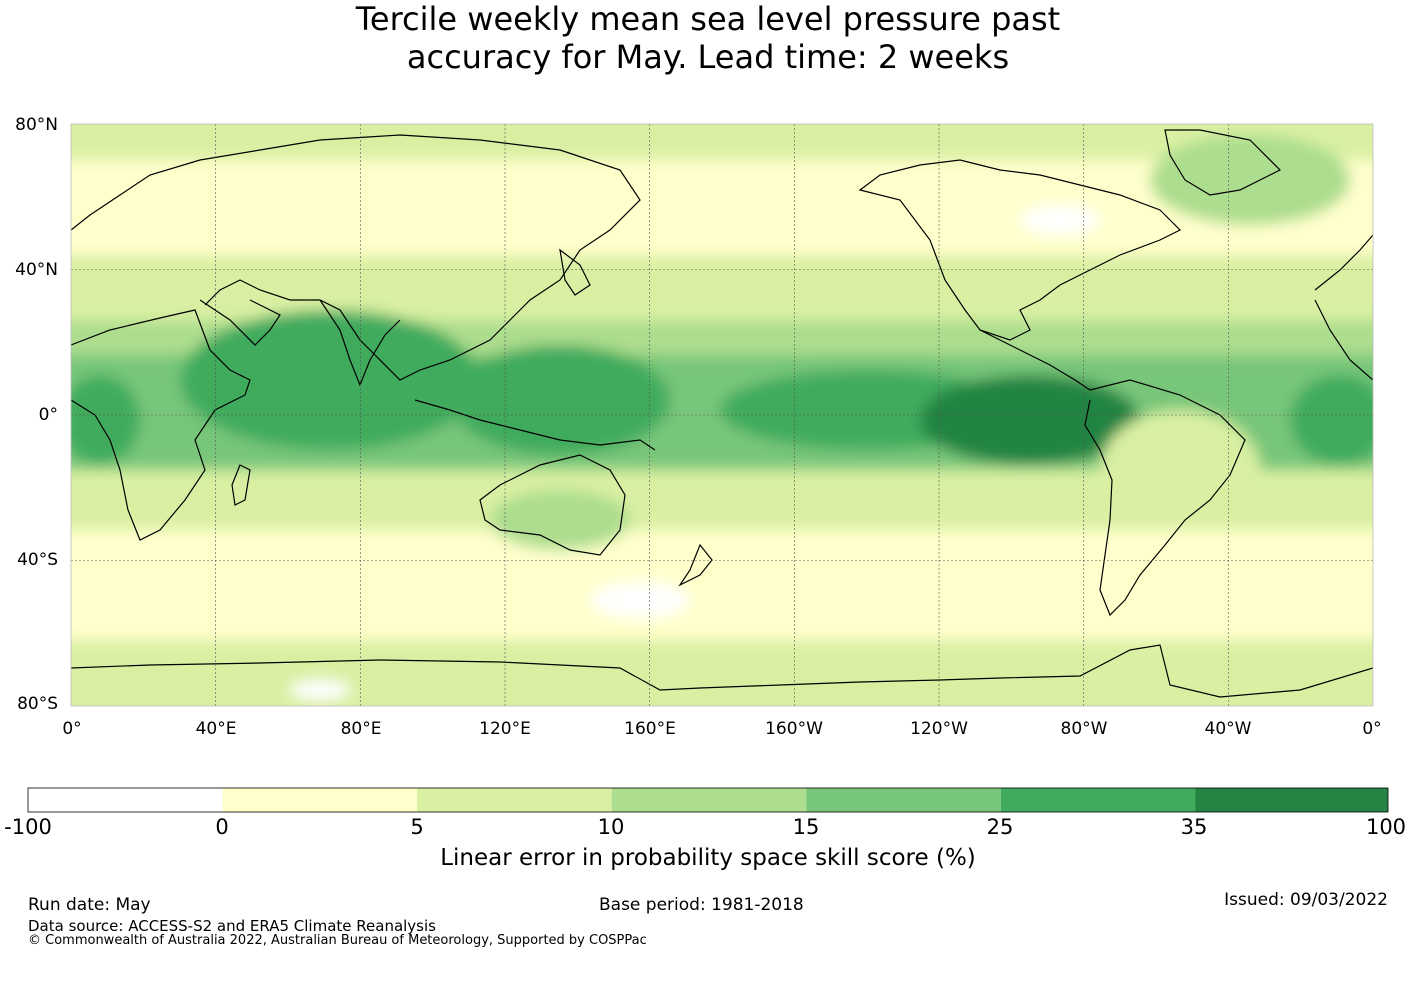  Describe the element at coordinates (794, 729) in the screenshot. I see `lon-label-160w: 160°W` at that location.